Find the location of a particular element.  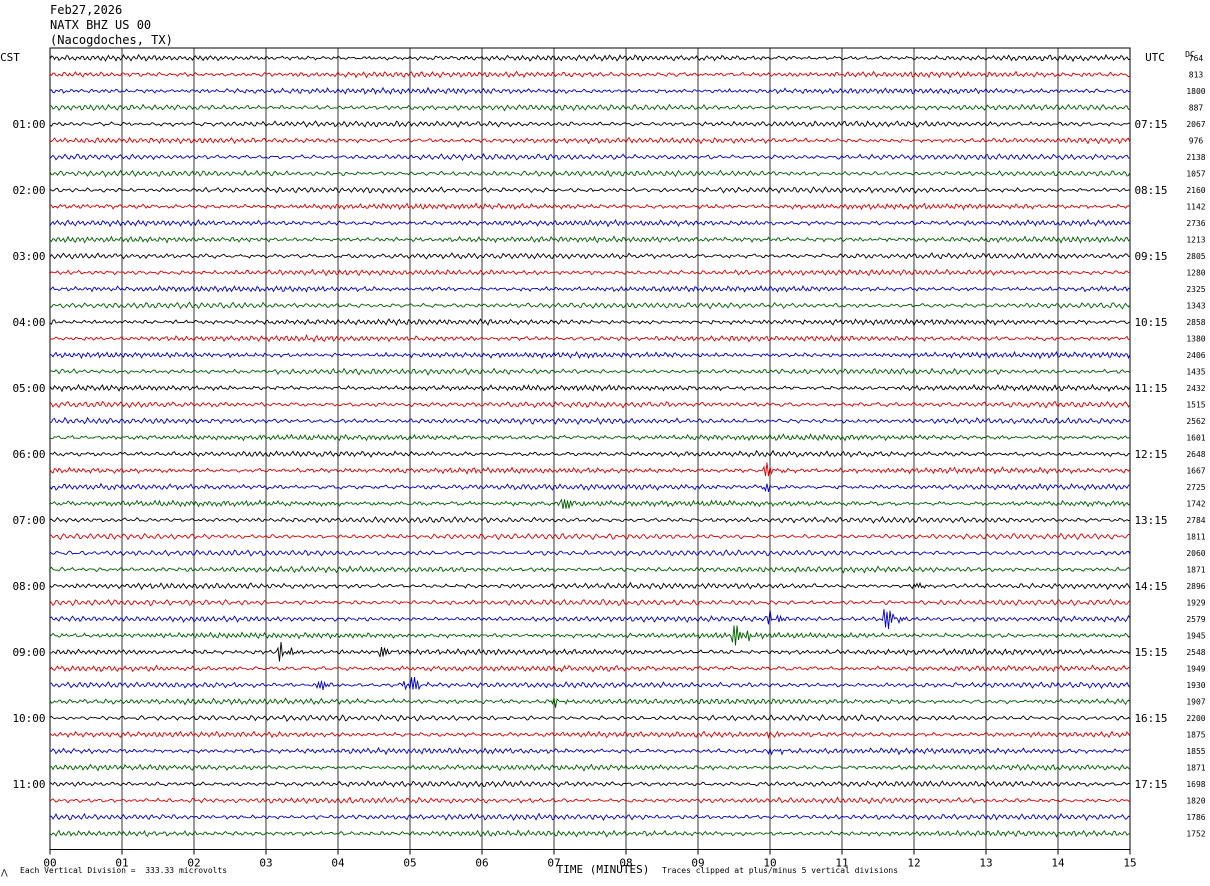

x-tick-label: 06 is located at coordinates (481, 863).